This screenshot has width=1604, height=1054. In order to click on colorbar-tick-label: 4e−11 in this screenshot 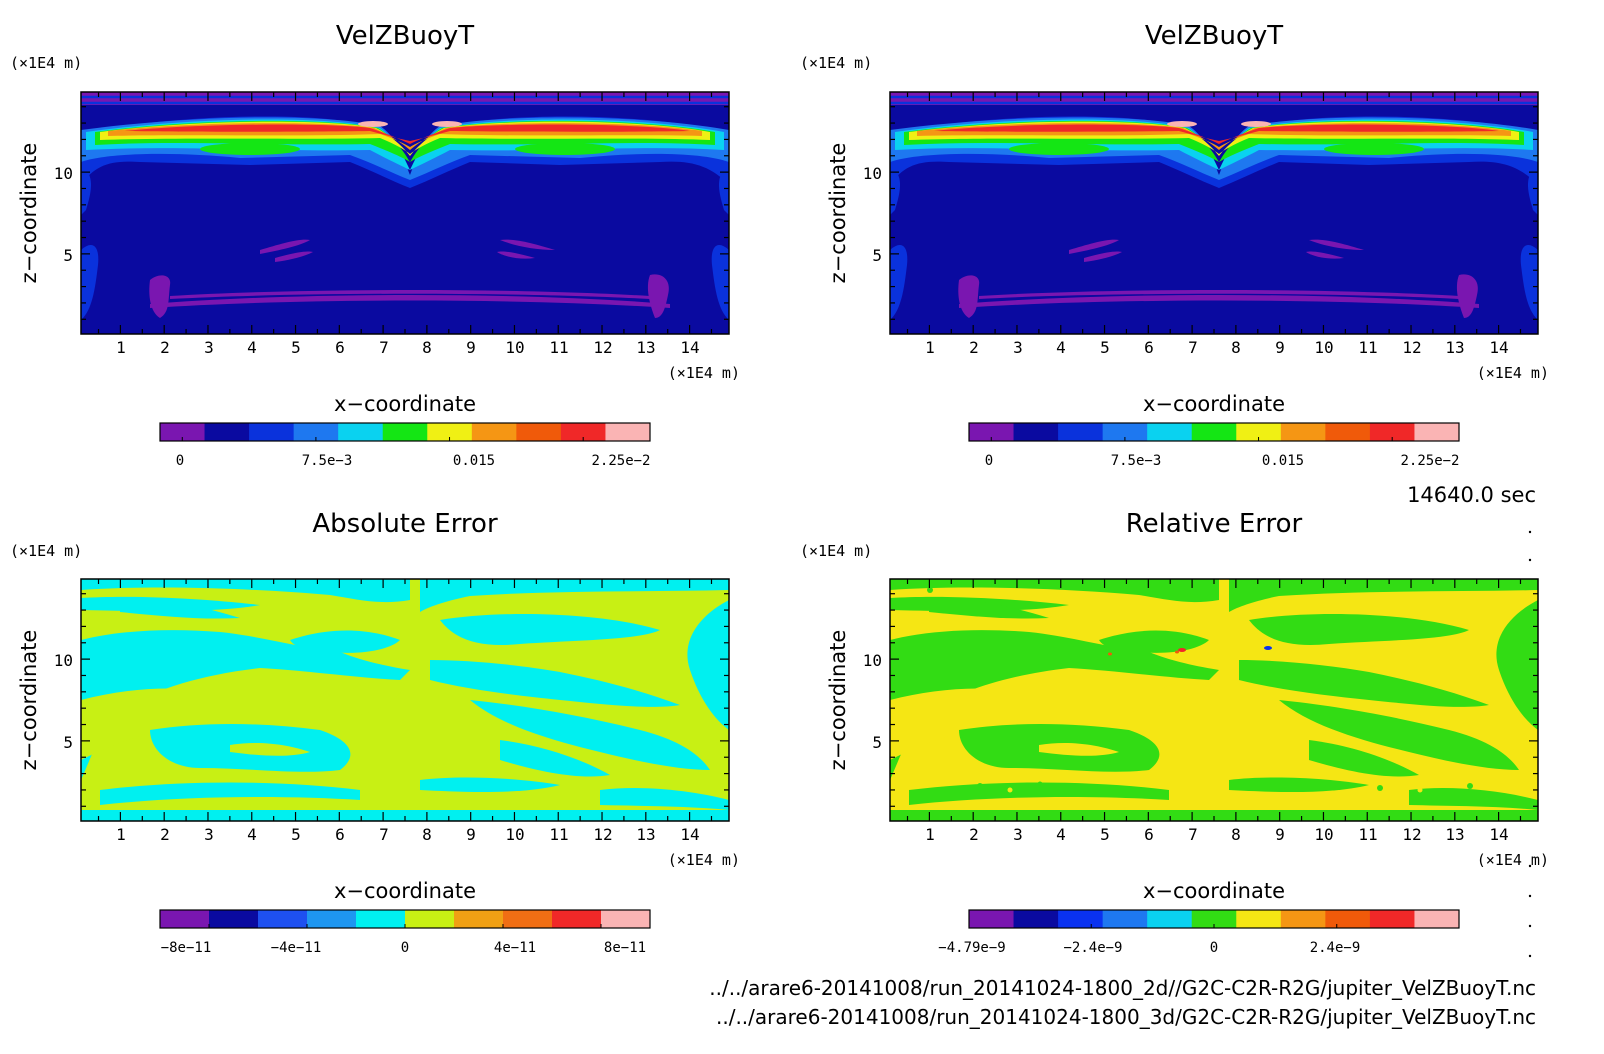, I will do `click(515, 948)`.